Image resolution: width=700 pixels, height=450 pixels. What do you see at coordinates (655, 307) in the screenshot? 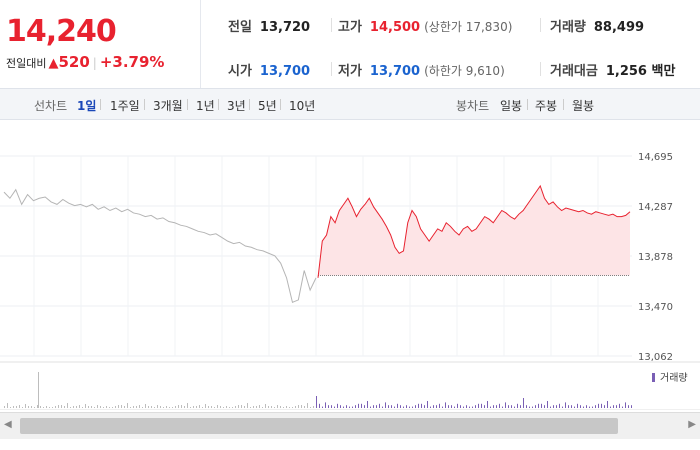
I see `y-tick-label: 13,470` at bounding box center [655, 307].